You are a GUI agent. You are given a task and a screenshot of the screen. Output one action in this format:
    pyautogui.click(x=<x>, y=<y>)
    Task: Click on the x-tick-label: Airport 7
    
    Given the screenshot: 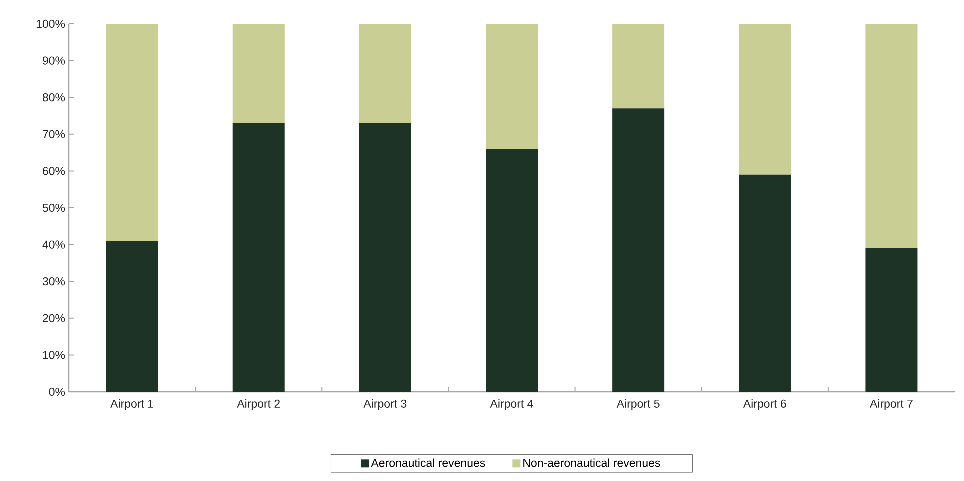 What is the action you would take?
    pyautogui.click(x=891, y=405)
    